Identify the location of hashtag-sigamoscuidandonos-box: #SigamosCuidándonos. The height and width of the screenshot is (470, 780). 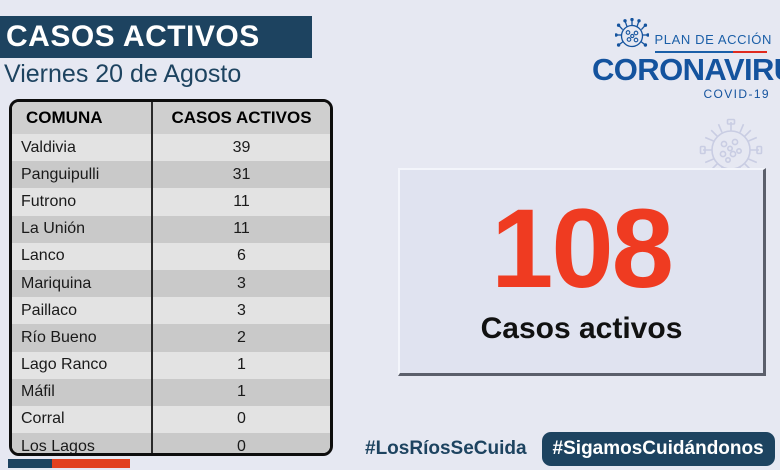
(658, 449).